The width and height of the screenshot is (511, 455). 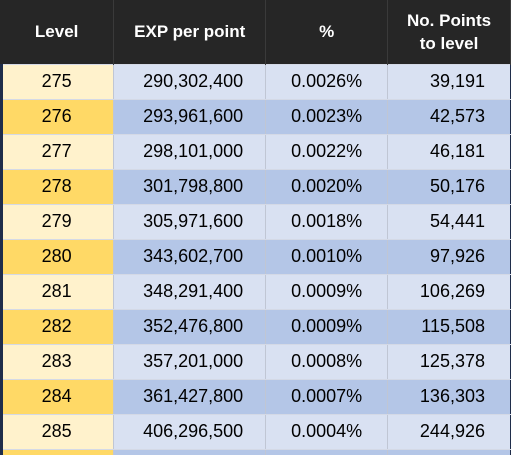 I want to click on table-row: 281 348,291,400 0.0009% 106,269, so click(x=255, y=291).